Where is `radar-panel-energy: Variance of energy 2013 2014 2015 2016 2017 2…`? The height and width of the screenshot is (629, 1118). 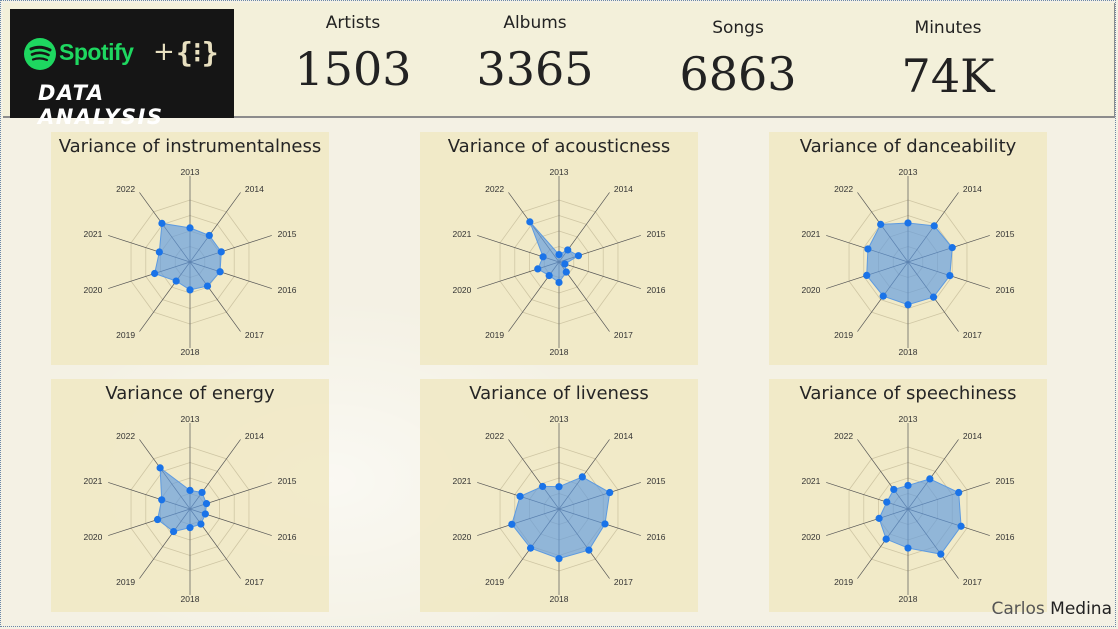 radar-panel-energy: Variance of energy 2013 2014 2015 2016 2017 2… is located at coordinates (190, 495).